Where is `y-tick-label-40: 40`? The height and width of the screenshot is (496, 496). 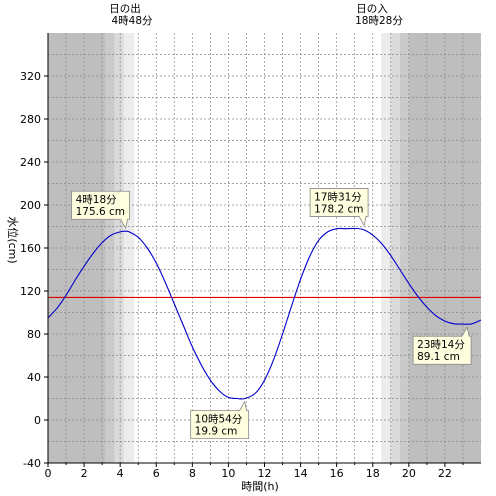 y-tick-label-40: 40 is located at coordinates (34, 377).